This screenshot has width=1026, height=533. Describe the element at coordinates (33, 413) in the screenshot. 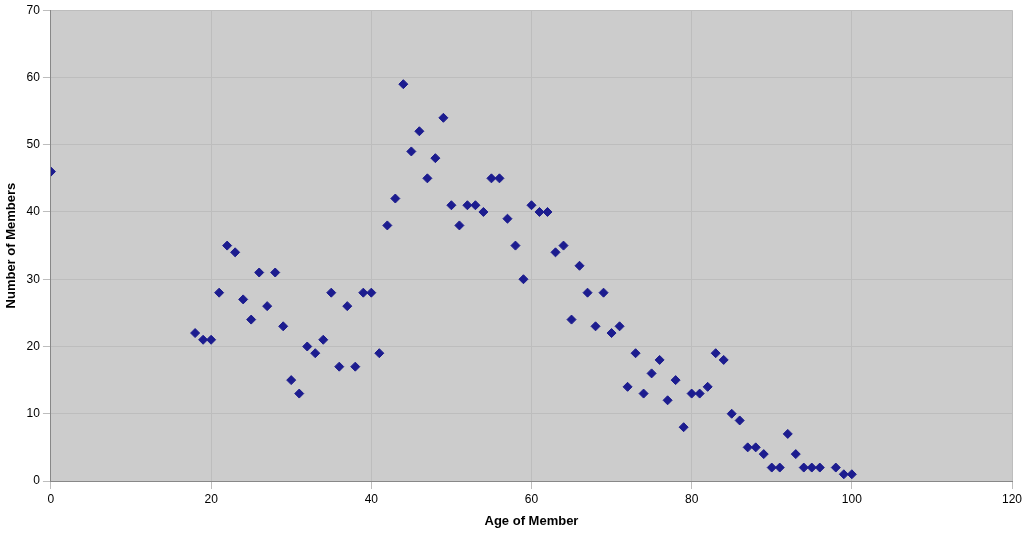

I see `y-tick-label: 10` at that location.